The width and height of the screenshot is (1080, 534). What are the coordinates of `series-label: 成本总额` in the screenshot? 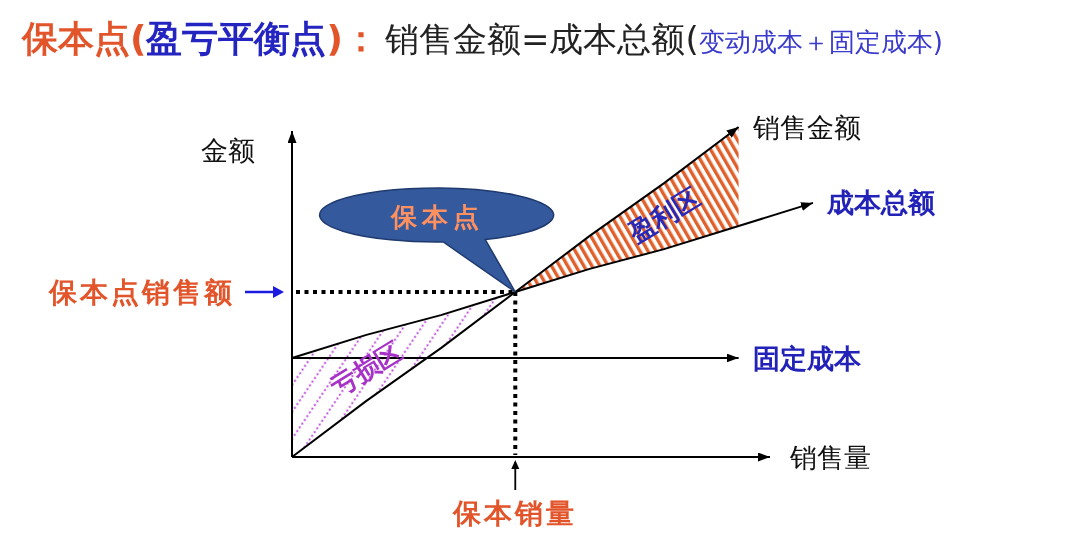 It's located at (881, 203).